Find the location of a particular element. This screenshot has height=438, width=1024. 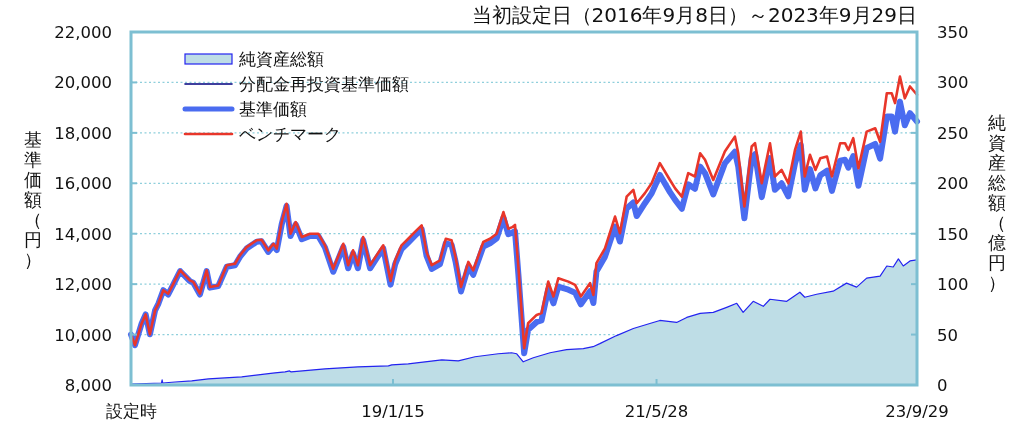

y-tick-label: 12,000 is located at coordinates (83, 285).